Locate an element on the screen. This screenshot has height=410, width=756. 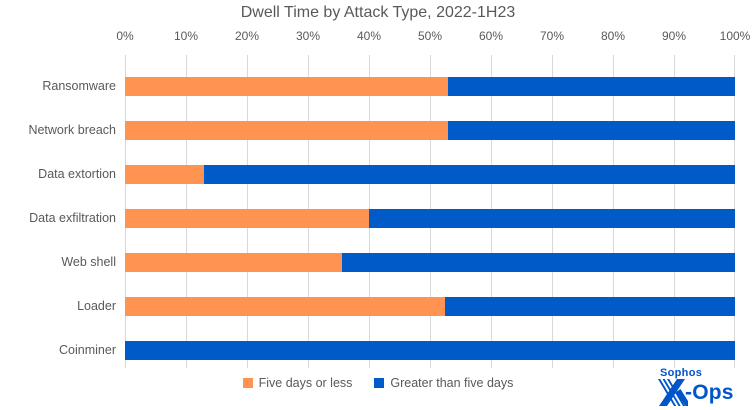
legend-item: Five days or less is located at coordinates (297, 383).